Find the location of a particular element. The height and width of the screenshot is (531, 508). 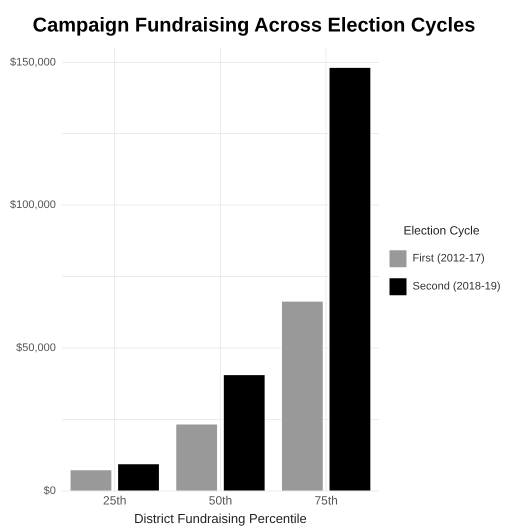

y-tick-label: $100,000 is located at coordinates (33, 205).